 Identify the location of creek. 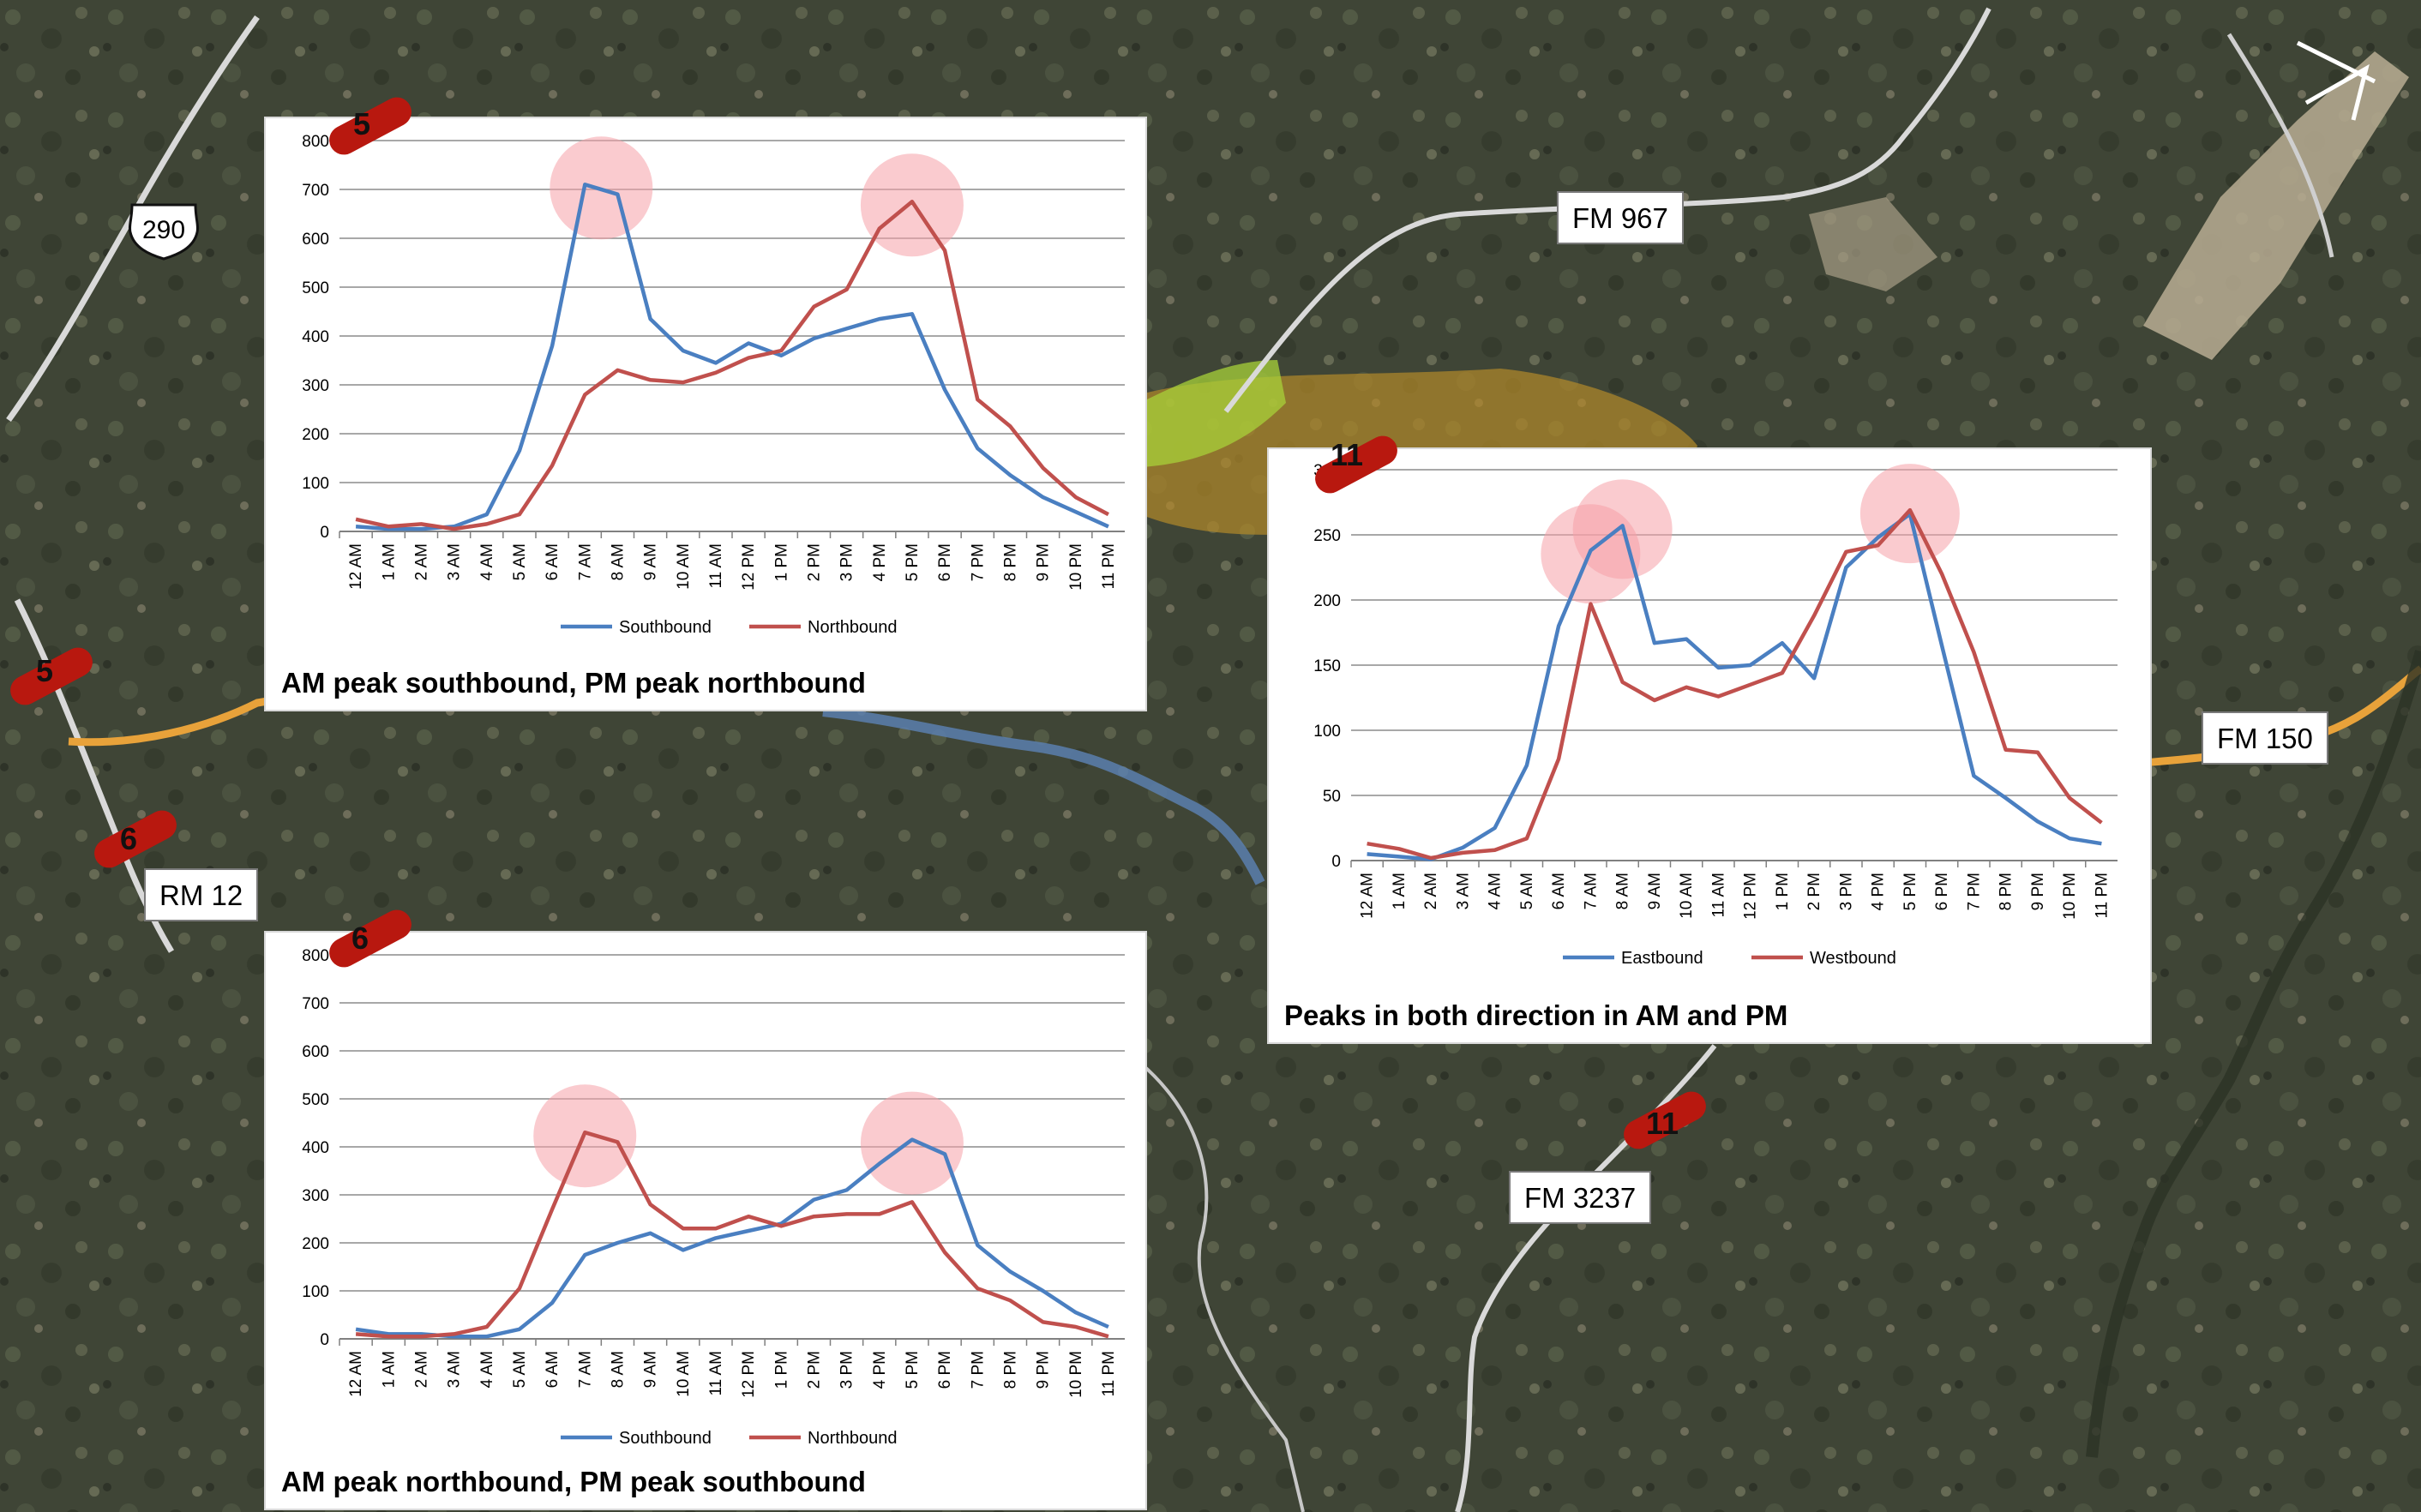
(1043, 795).